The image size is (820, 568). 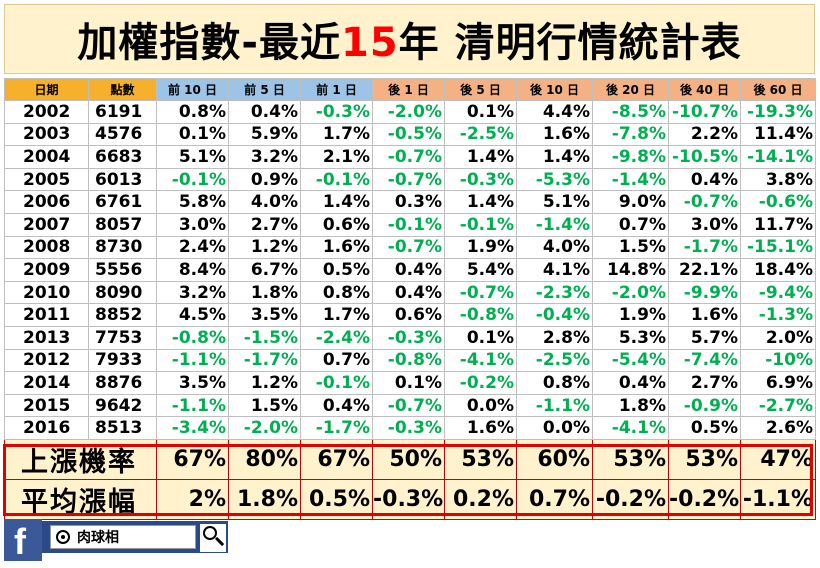 What do you see at coordinates (554, 459) in the screenshot?
I see `summary-value: 60%` at bounding box center [554, 459].